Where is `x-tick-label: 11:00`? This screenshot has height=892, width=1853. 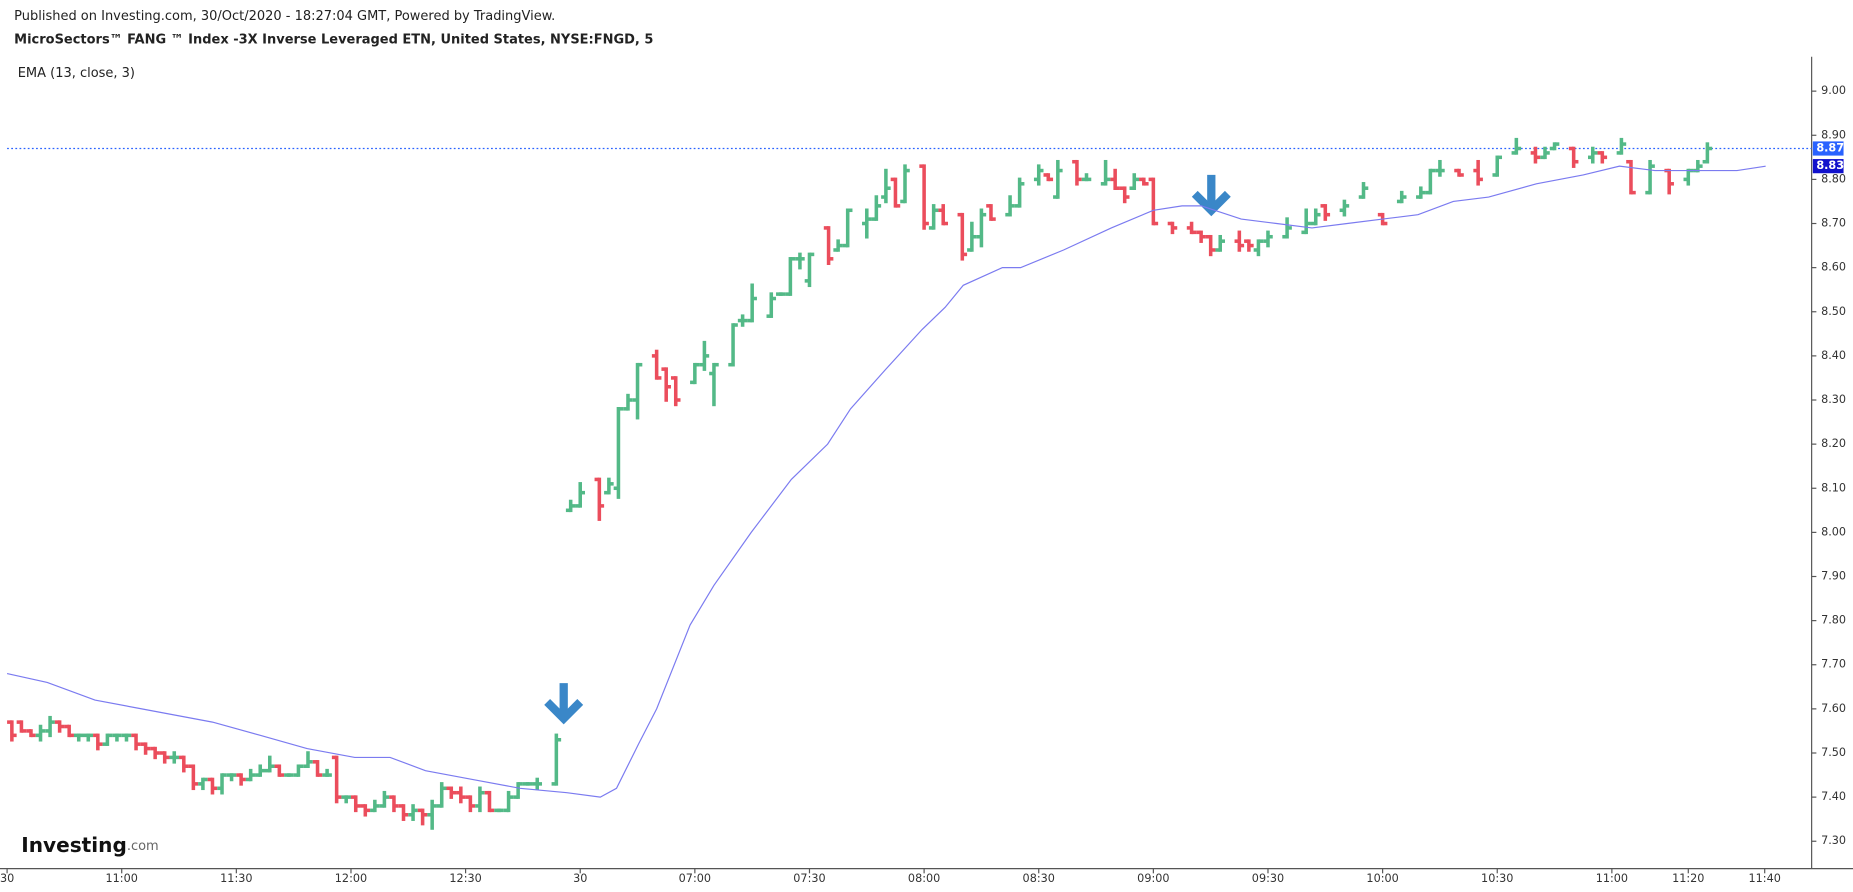
x-tick-label: 11:00 is located at coordinates (122, 878).